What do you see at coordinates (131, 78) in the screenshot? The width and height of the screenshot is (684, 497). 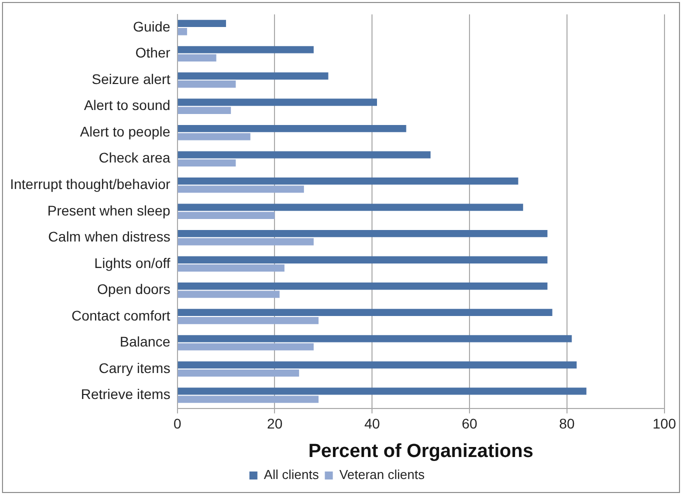 I see `y-tick-label: Seizure alert` at bounding box center [131, 78].